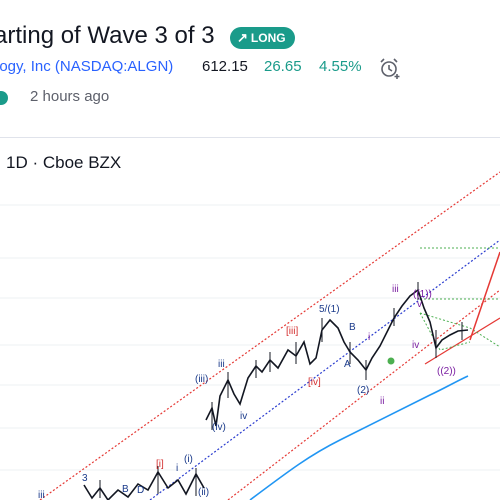 This screenshot has width=500, height=500. What do you see at coordinates (340, 66) in the screenshot?
I see `price-change-percent: 4.55%` at bounding box center [340, 66].